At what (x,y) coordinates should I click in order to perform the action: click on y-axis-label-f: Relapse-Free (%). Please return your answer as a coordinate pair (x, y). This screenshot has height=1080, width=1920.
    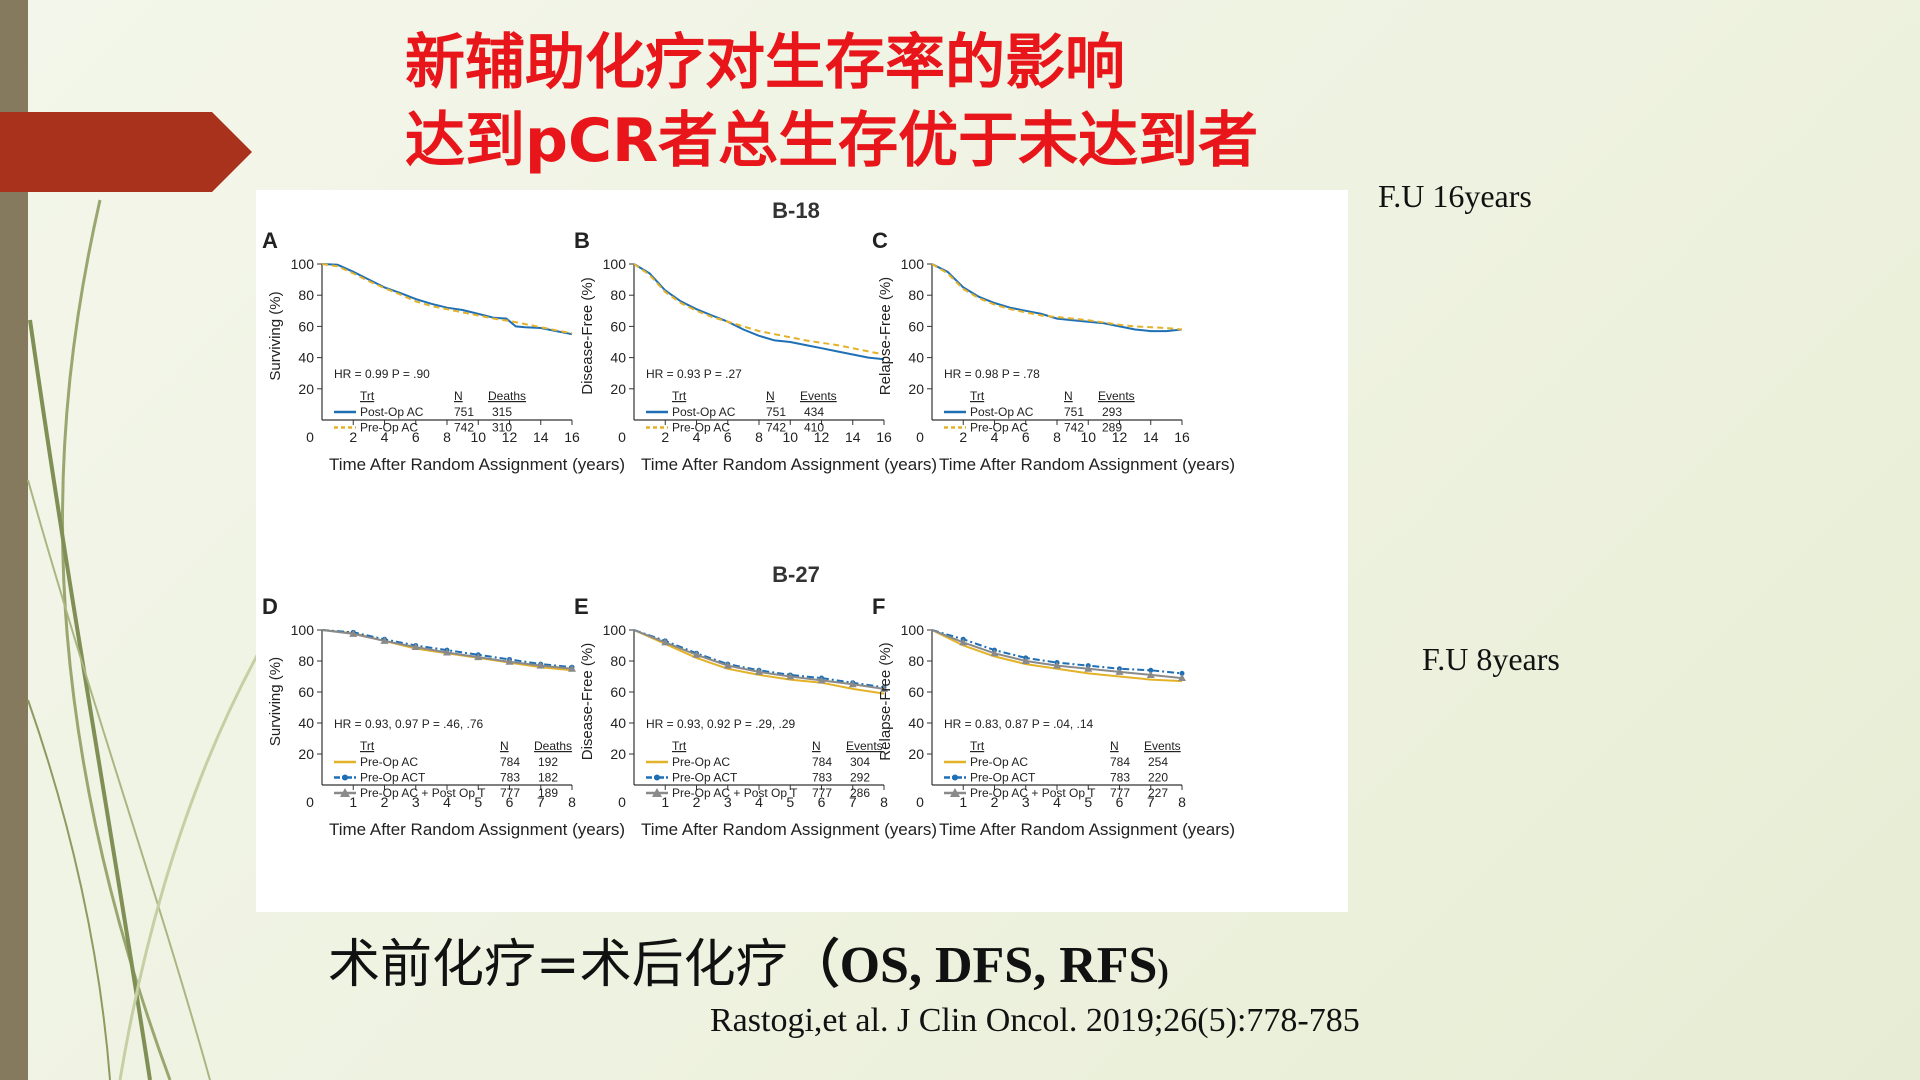
    Looking at the image, I should click on (885, 701).